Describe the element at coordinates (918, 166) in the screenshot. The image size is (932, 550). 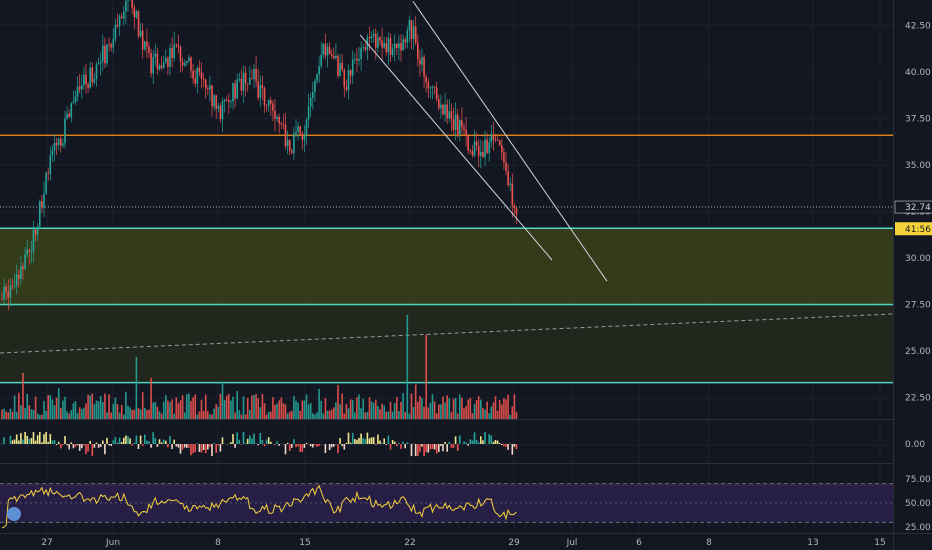
I see `price-tick-label: 35.00` at that location.